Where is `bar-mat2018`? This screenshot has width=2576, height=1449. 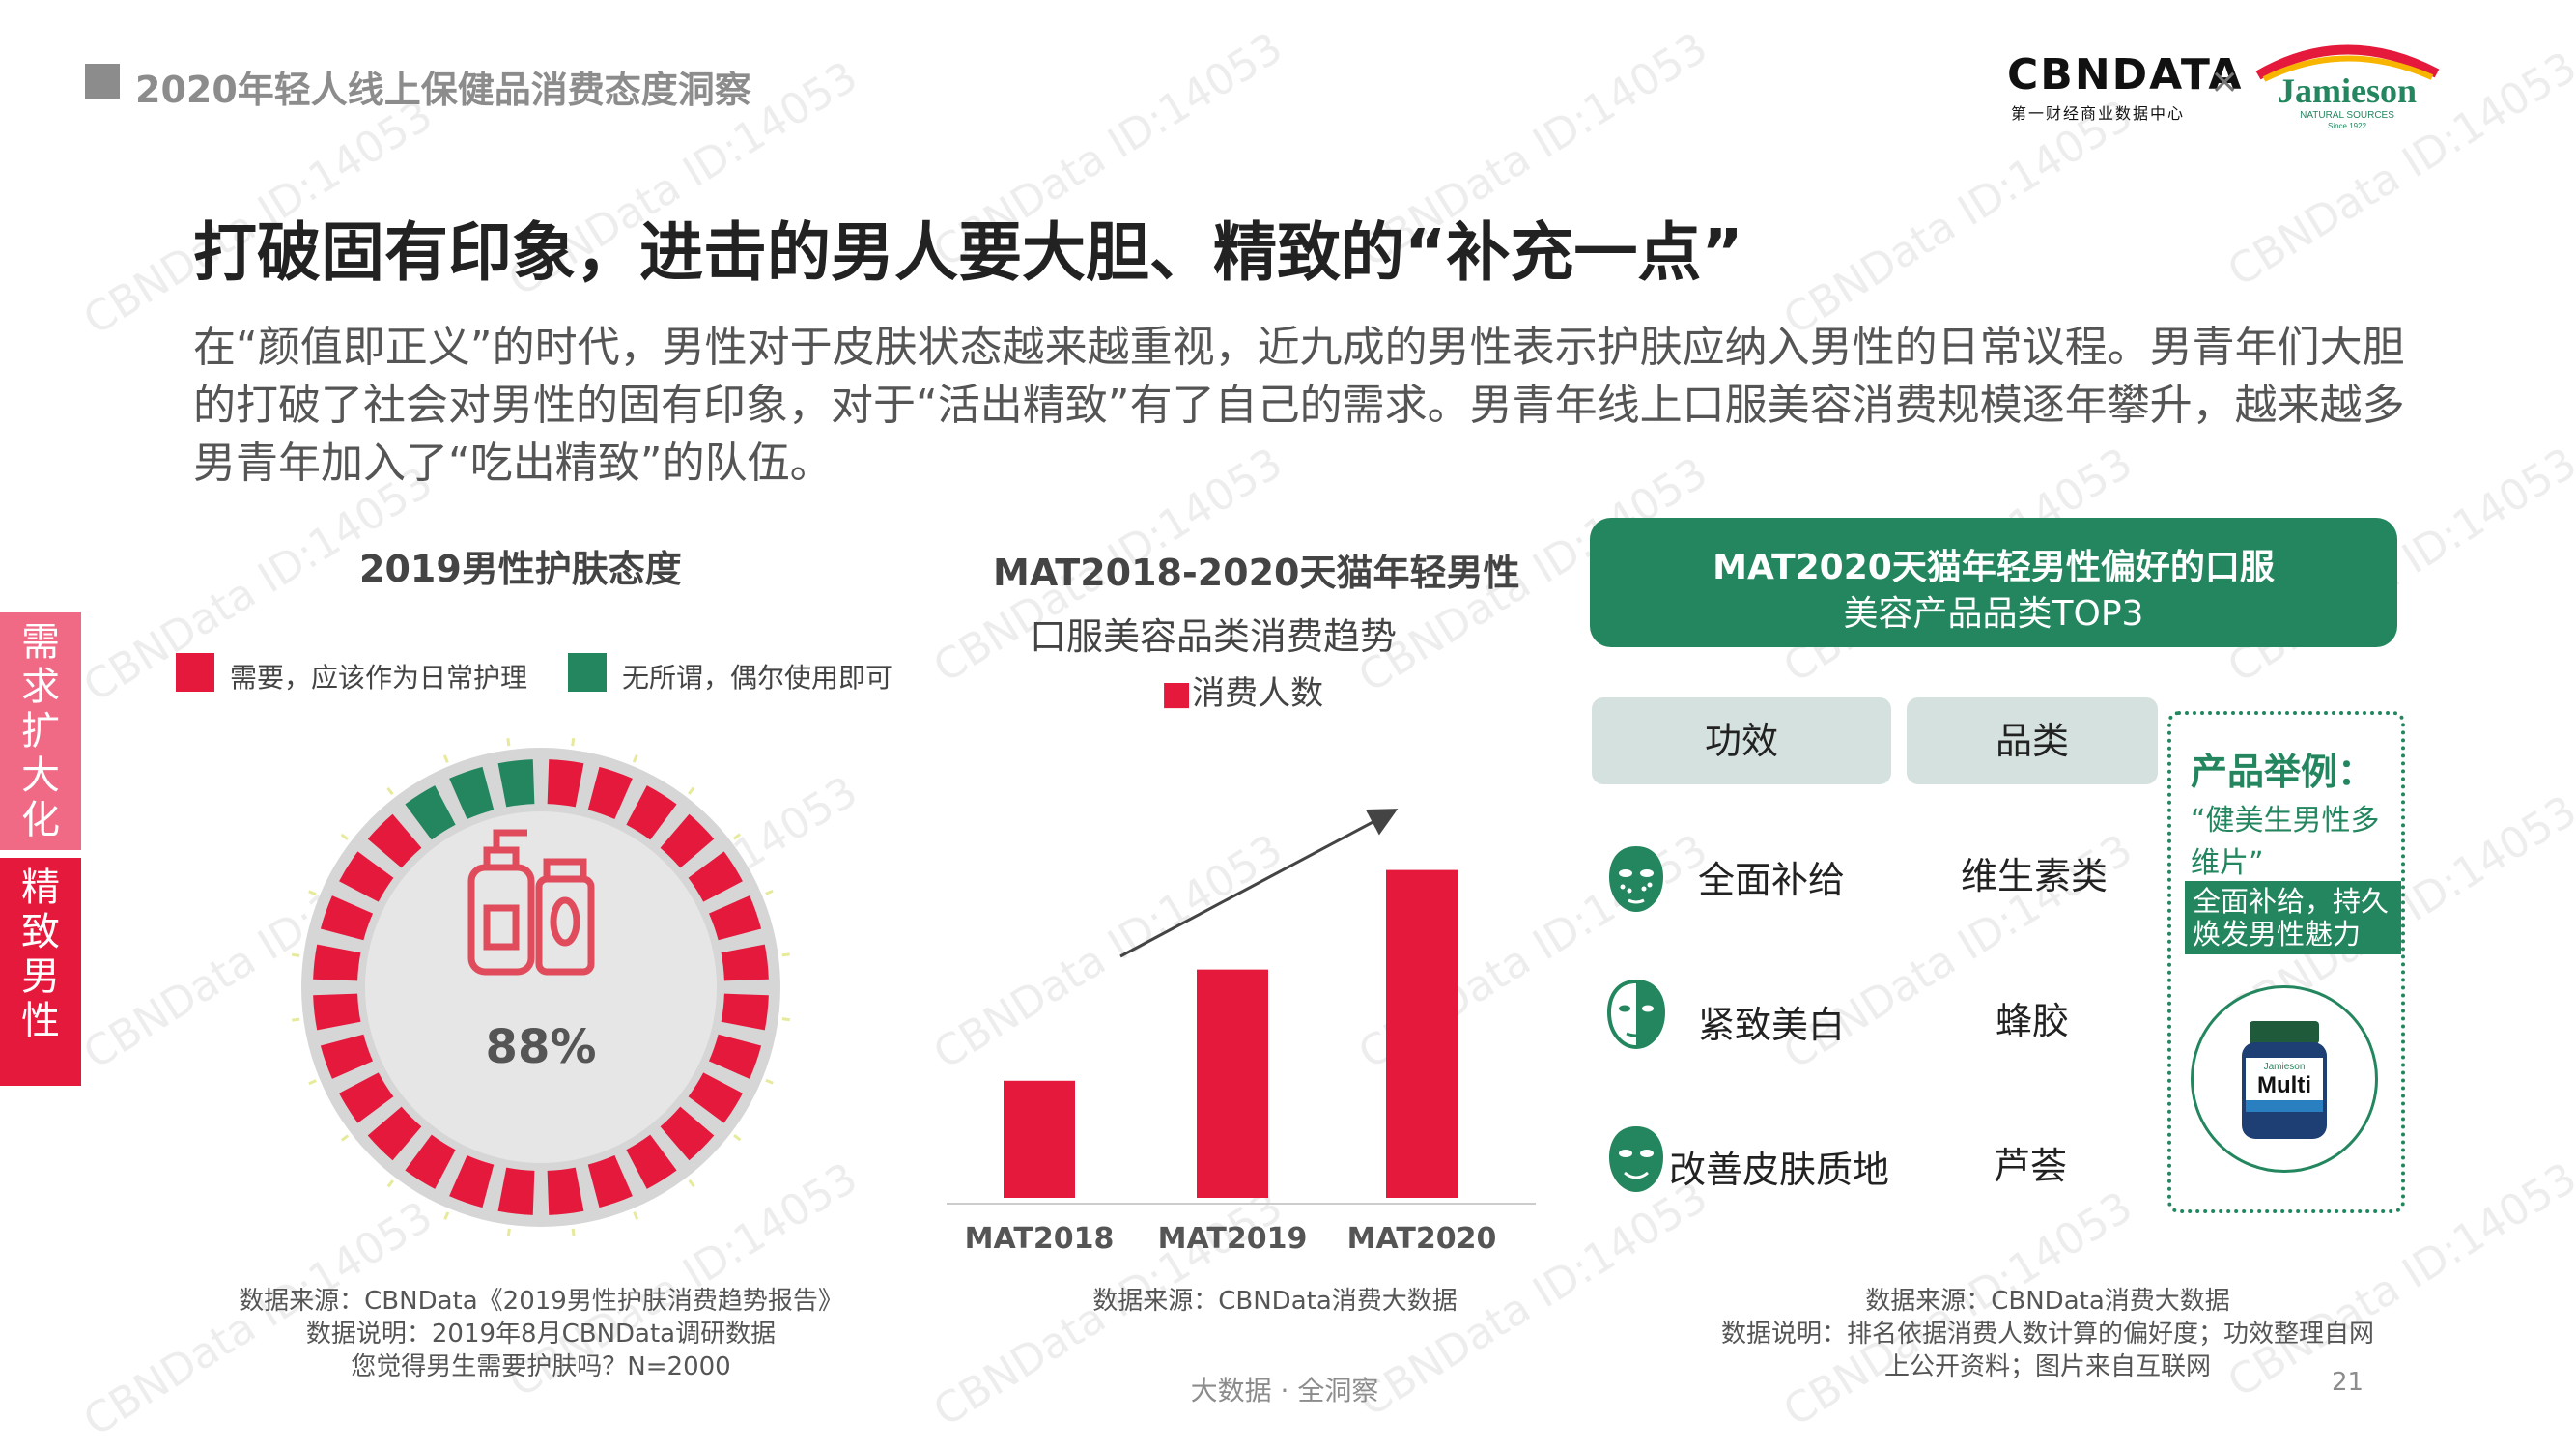 bar-mat2018 is located at coordinates (1039, 1139).